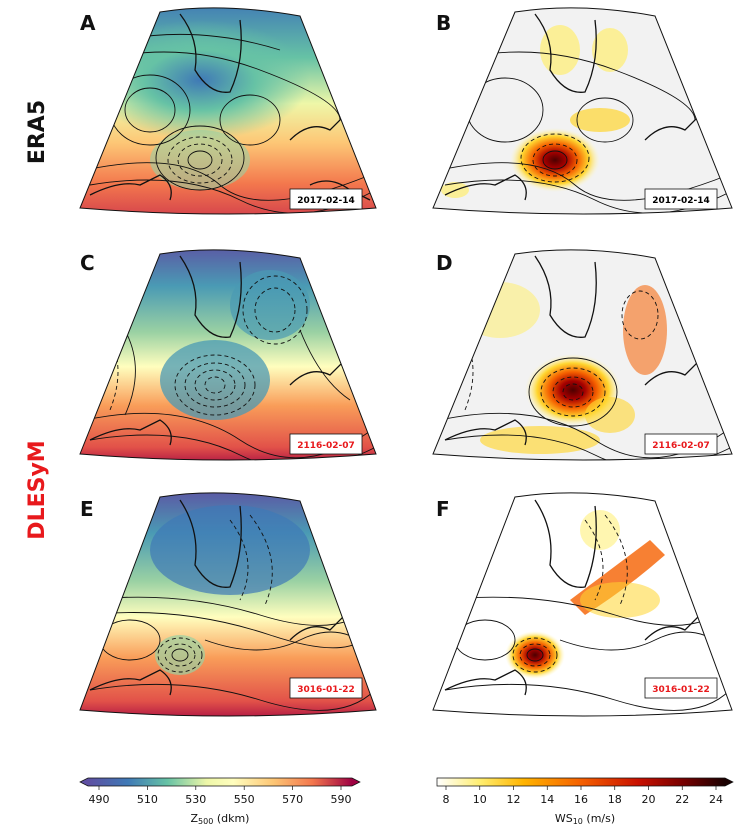 Image resolution: width=747 pixels, height=833 pixels. I want to click on panel-d-date: 2116-02-07, so click(681, 446).